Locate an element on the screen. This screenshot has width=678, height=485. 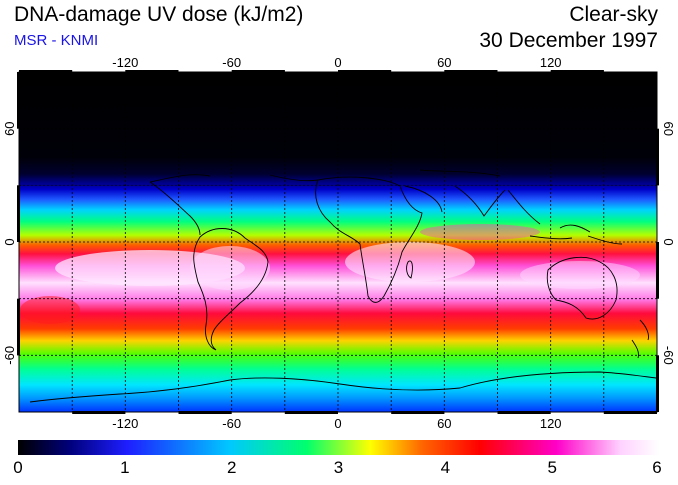
colorbar-label: 2 is located at coordinates (231, 467).